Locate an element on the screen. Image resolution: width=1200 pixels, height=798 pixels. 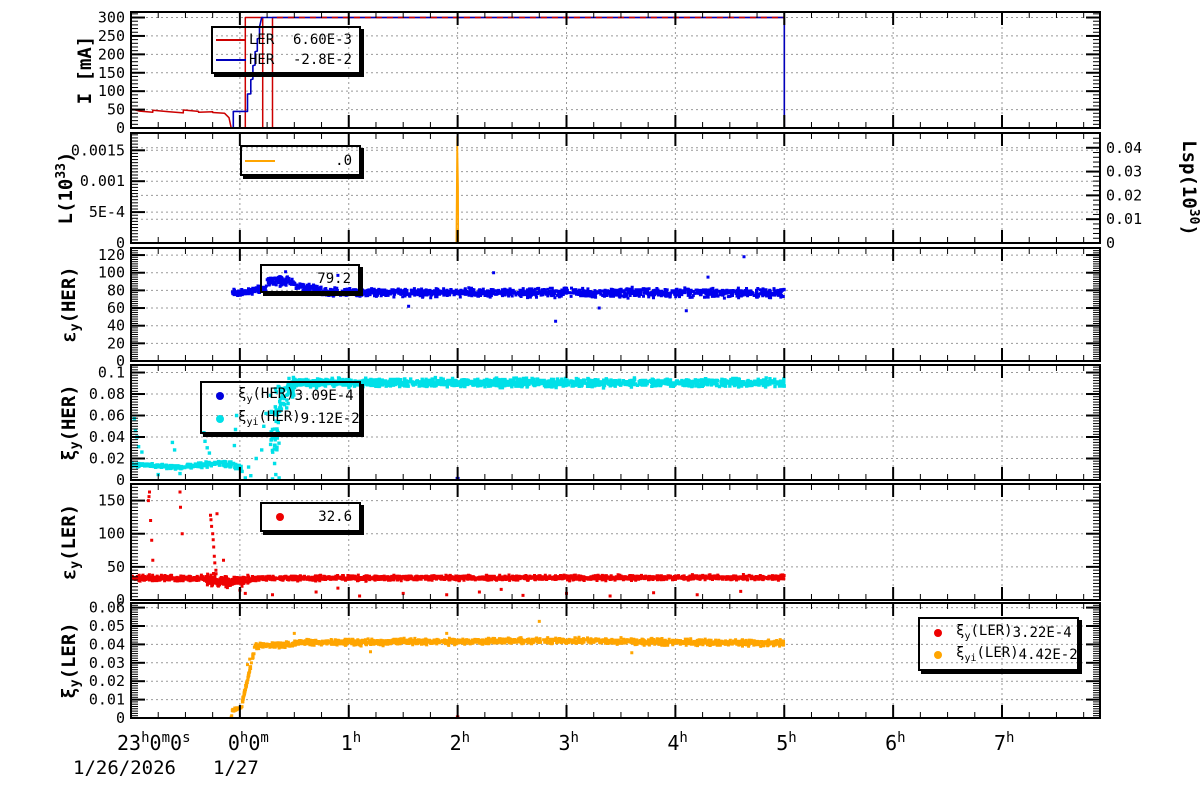
svg-text: 0.001 is located at coordinates (102, 181).